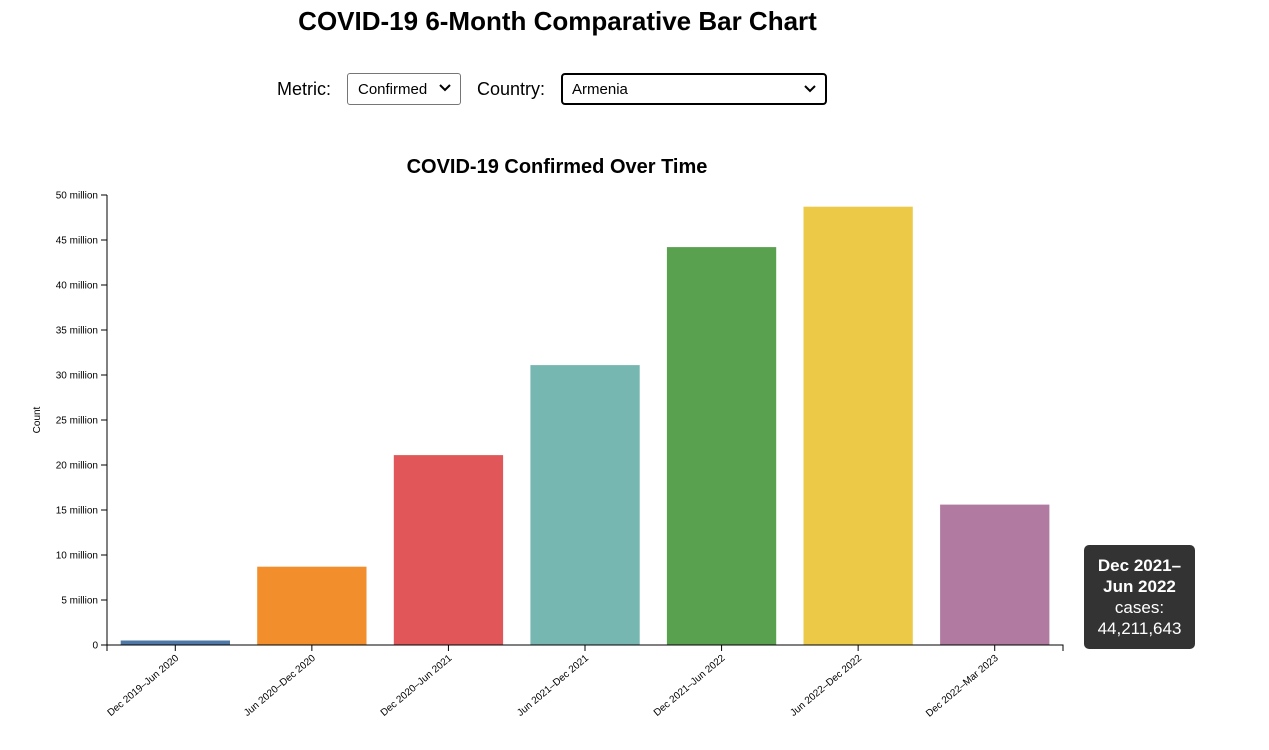  I want to click on y-tick-label: 25 million, so click(77, 421).